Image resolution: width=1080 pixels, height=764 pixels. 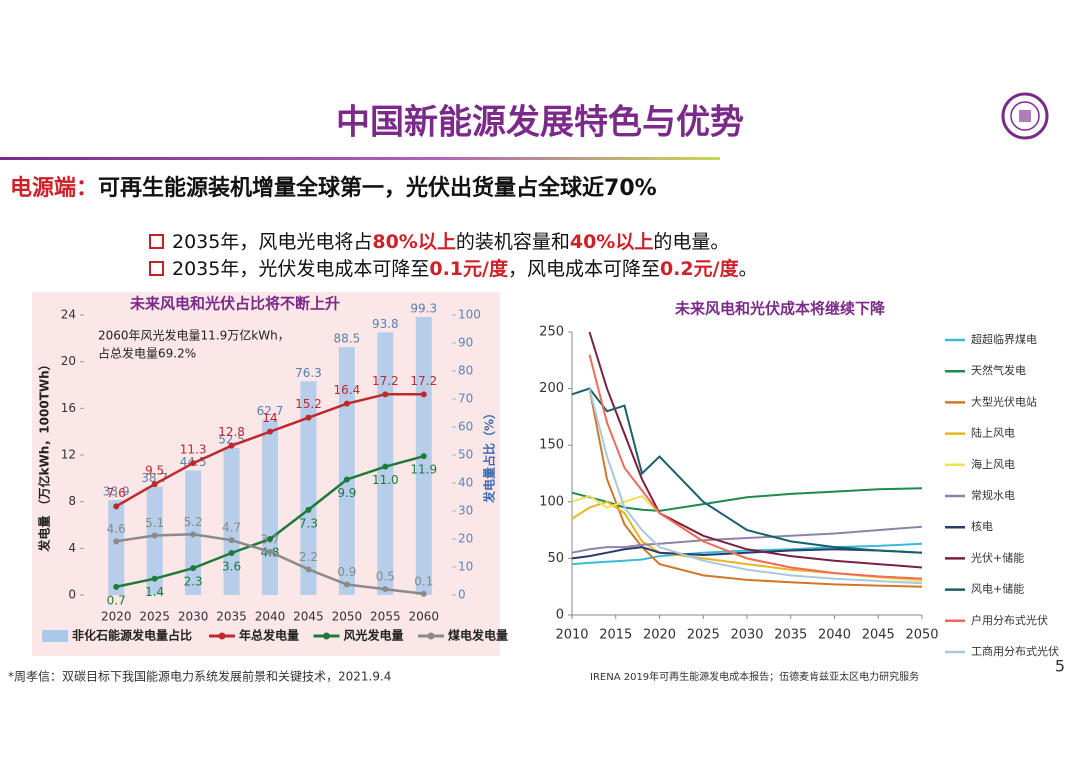 What do you see at coordinates (993, 495) in the screenshot?
I see `legend-label: 常规水电` at bounding box center [993, 495].